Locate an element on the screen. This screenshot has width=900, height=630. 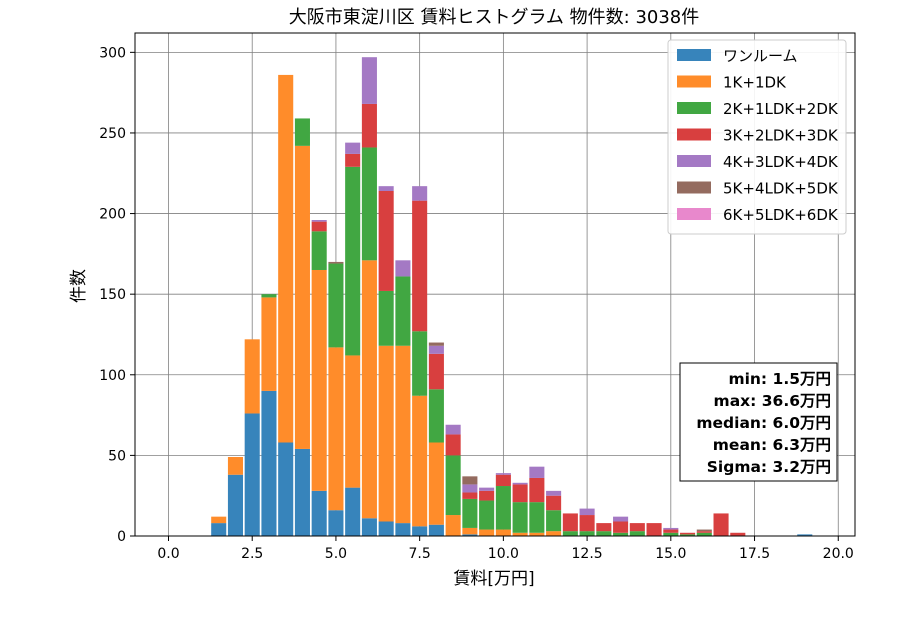
stats-line: max: 36.6万円 is located at coordinates (772, 401).